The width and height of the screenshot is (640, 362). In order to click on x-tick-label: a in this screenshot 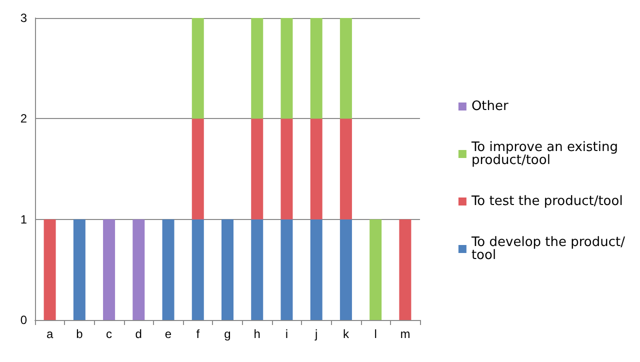, I will do `click(50, 334)`.